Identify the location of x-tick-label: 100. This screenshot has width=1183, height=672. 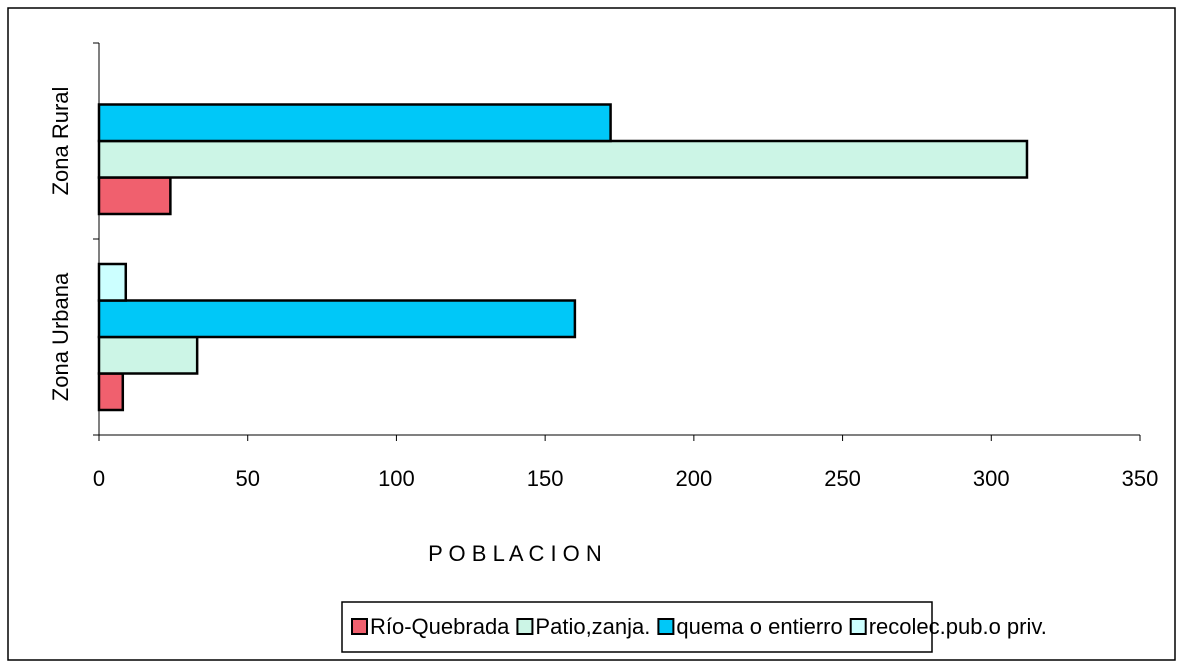
(396, 478).